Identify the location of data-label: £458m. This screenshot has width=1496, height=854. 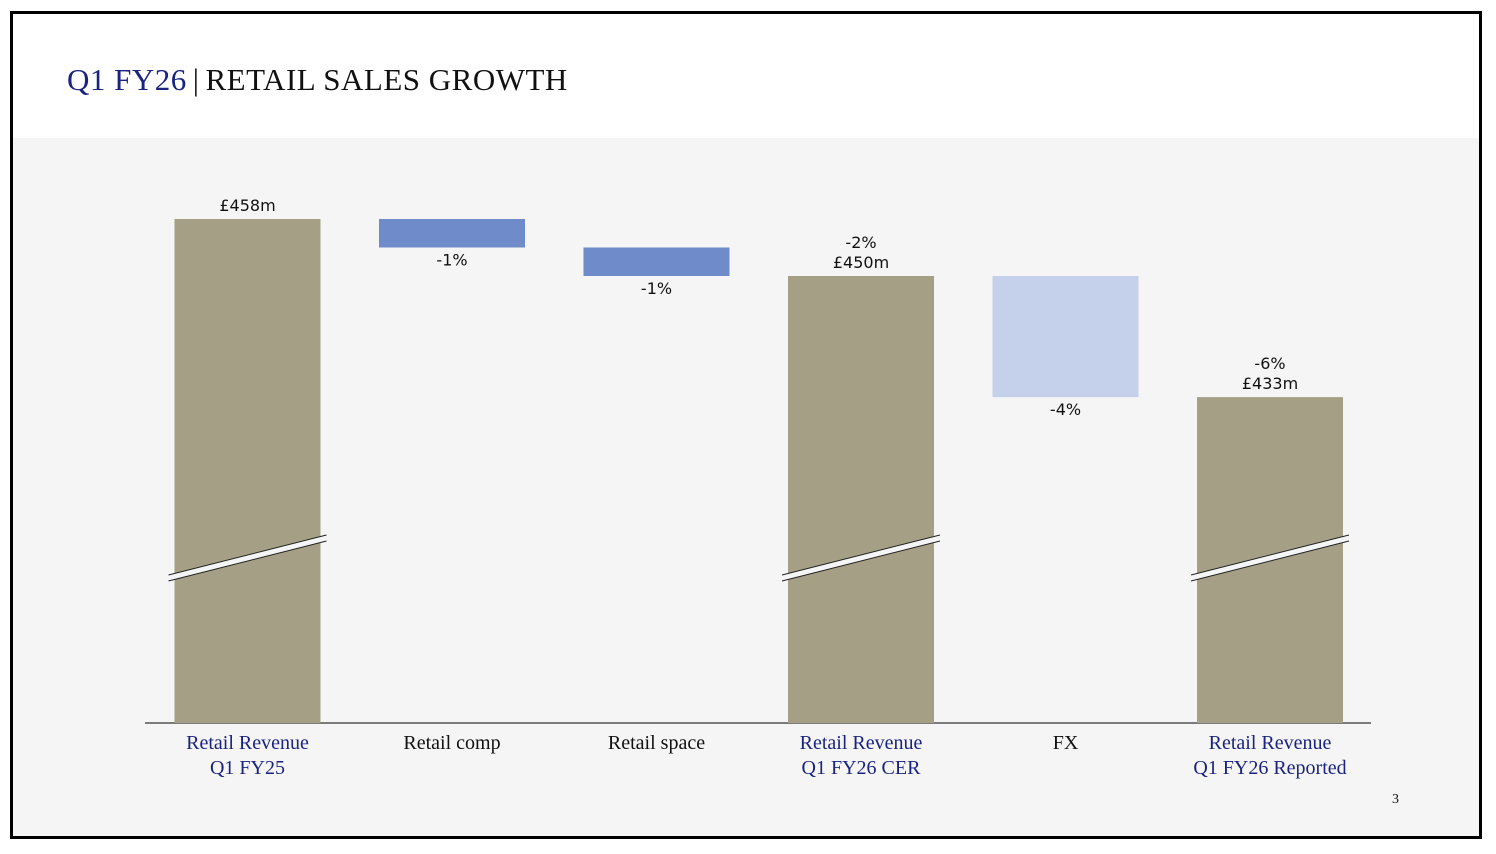
(247, 205).